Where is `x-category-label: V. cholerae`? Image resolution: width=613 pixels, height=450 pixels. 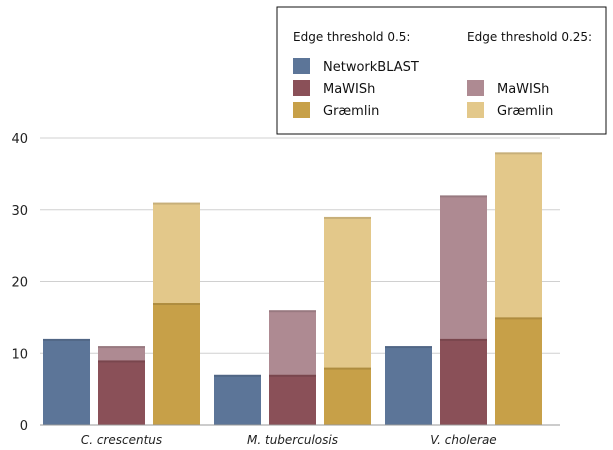 x-category-label: V. cholerae is located at coordinates (463, 440).